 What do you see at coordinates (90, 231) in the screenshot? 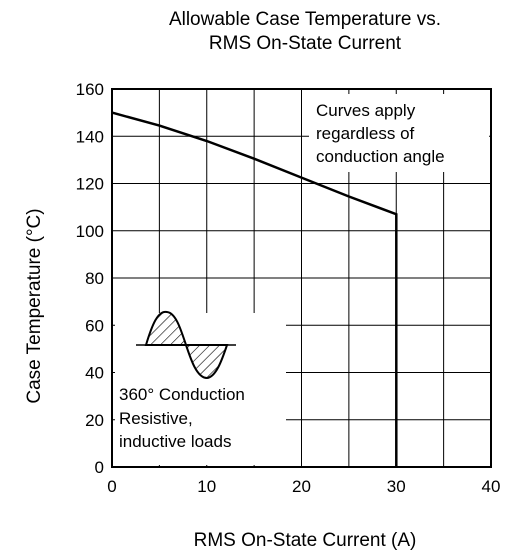
I see `y-tick-label: 100` at bounding box center [90, 231].